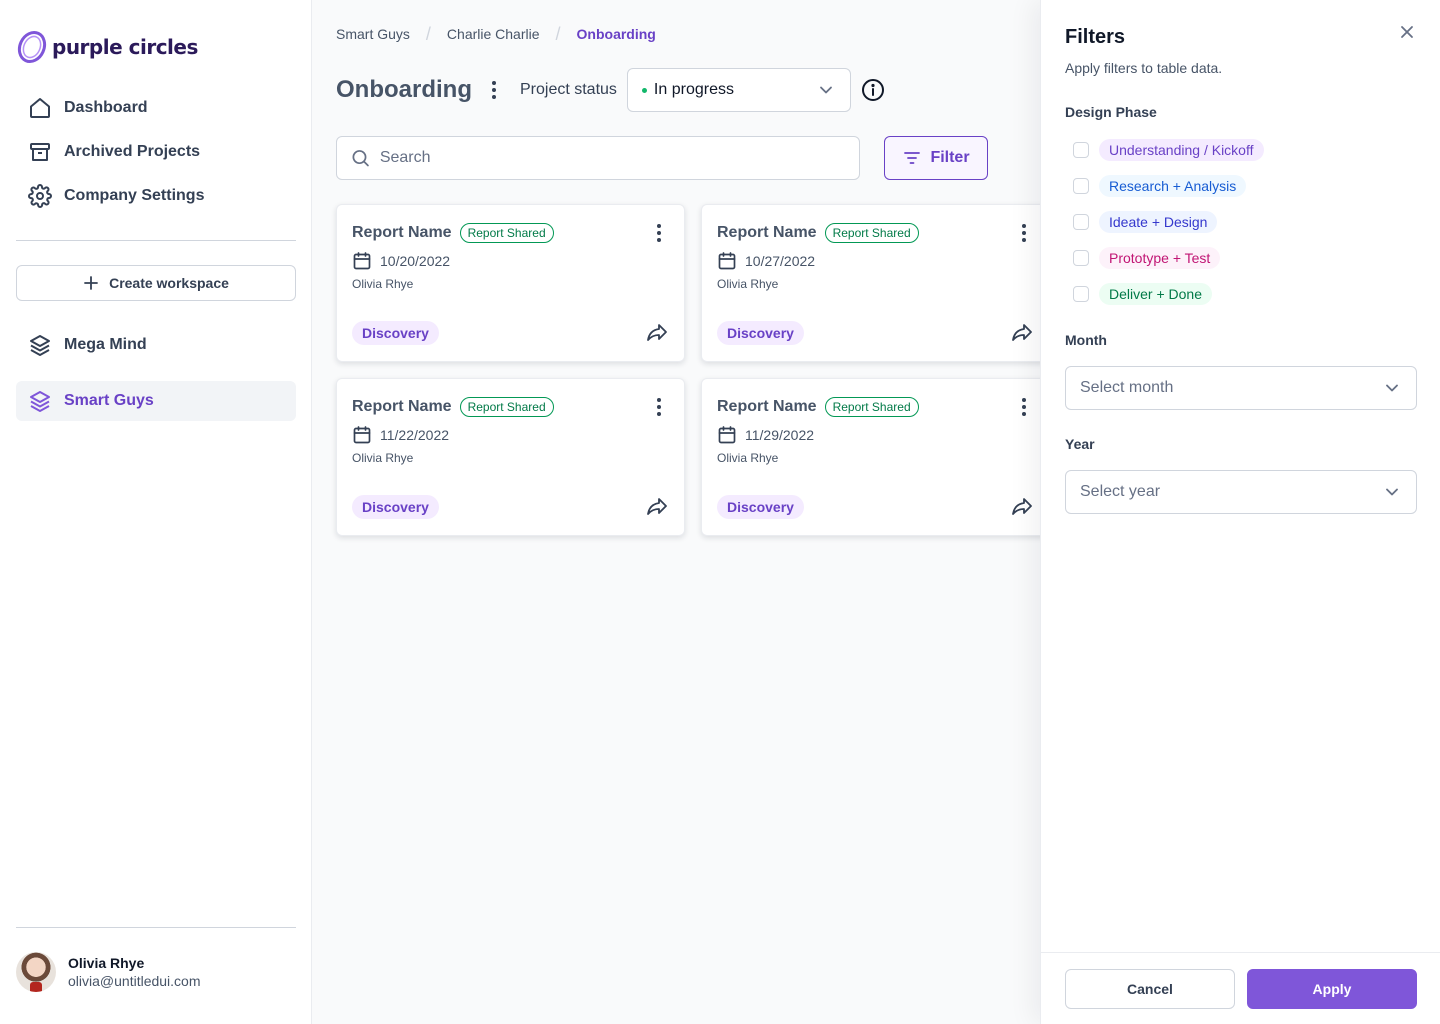 This screenshot has height=1024, width=1440. I want to click on workspace-list: Mega Mind Smart Guys, so click(156, 381).